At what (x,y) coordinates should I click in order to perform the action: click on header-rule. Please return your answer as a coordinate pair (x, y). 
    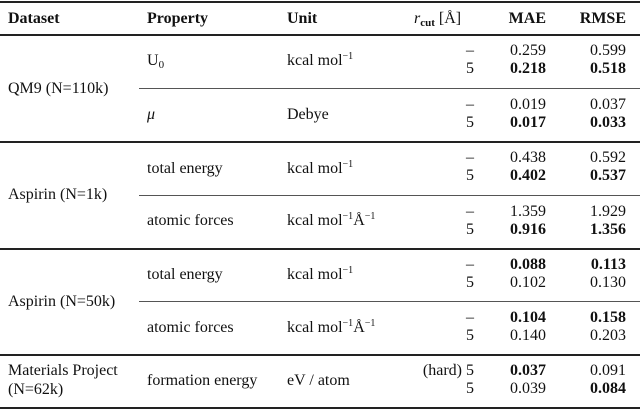
    Looking at the image, I should click on (320, 35).